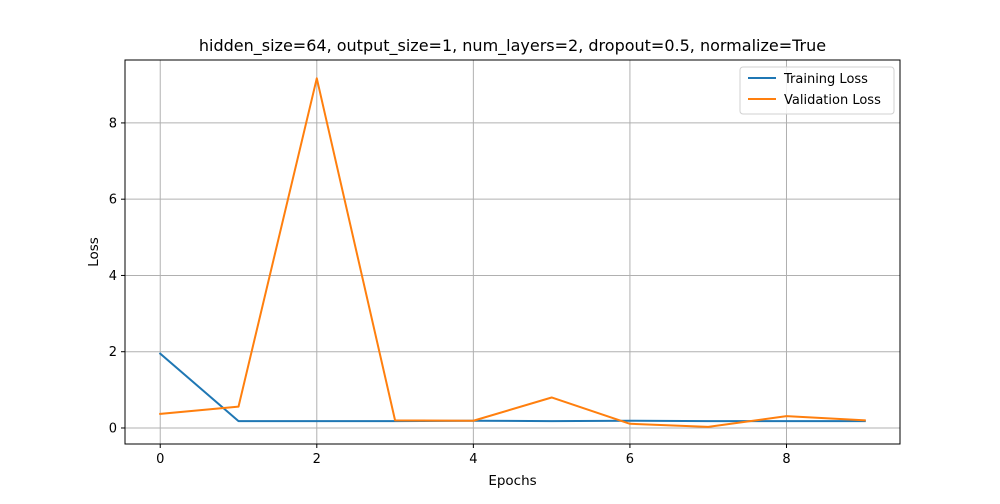 The image size is (1000, 504). I want to click on legend-entries: Training Loss Validation Loss, so click(814, 90).